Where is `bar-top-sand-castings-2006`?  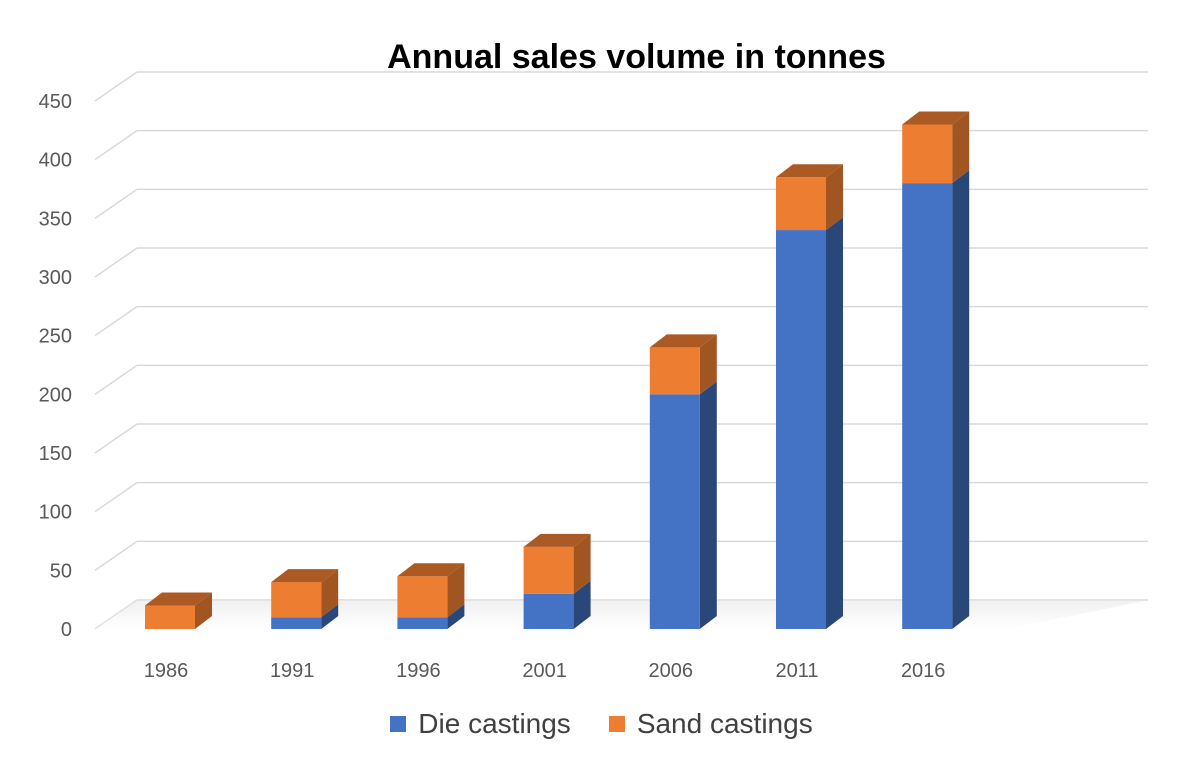 bar-top-sand-castings-2006 is located at coordinates (683, 341).